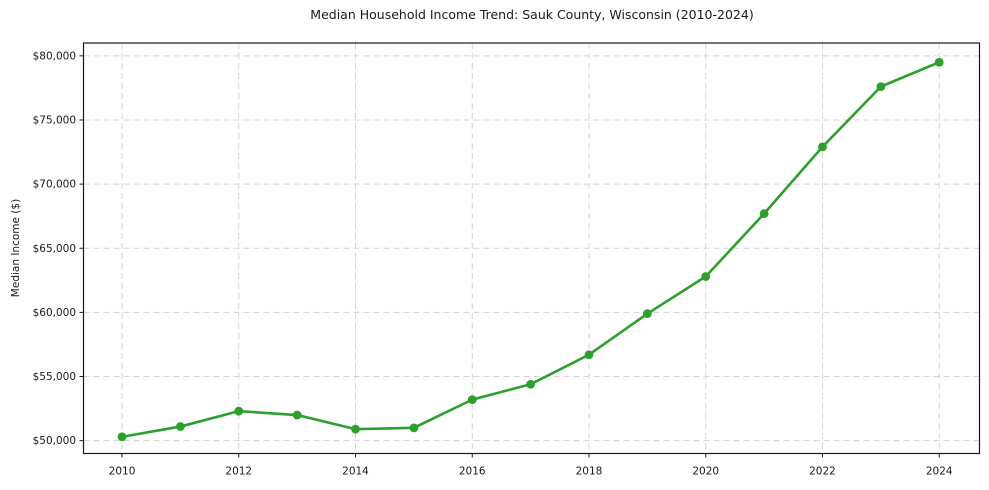 This screenshot has height=490, width=989. Describe the element at coordinates (297, 415) in the screenshot. I see `data-point-2013` at that location.